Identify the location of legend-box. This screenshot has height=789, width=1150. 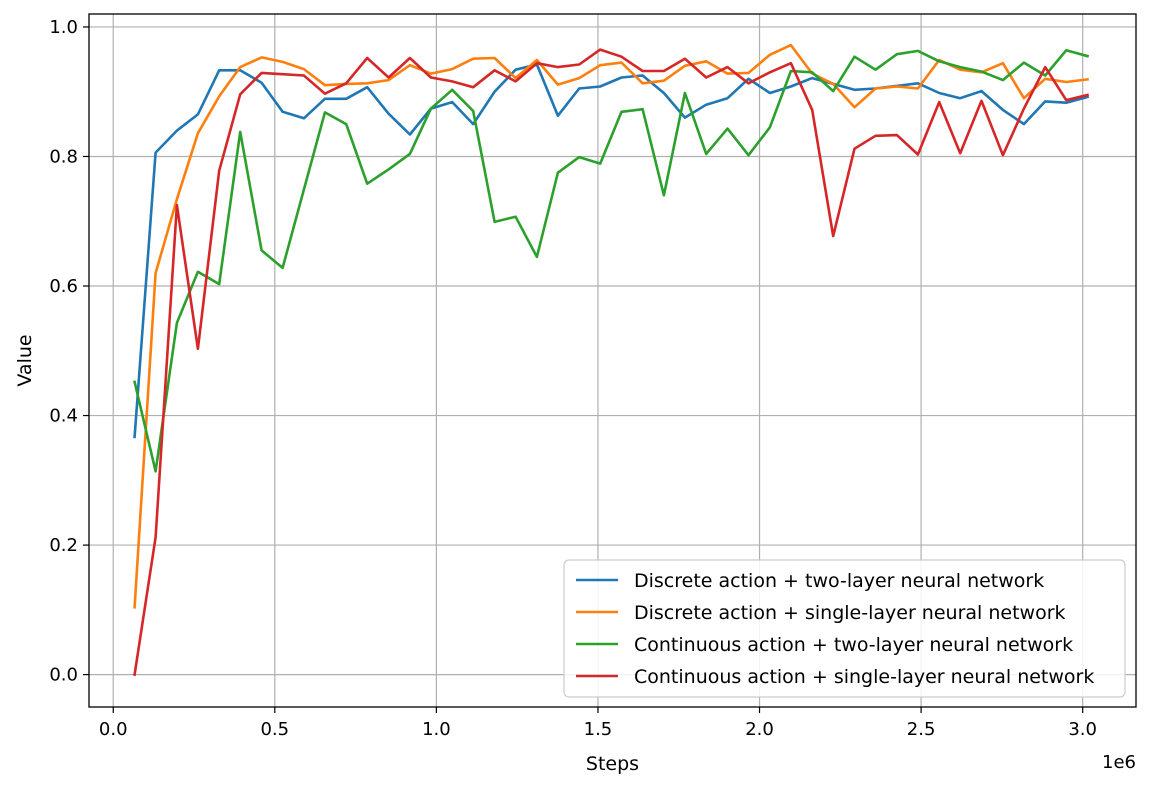
(844, 628).